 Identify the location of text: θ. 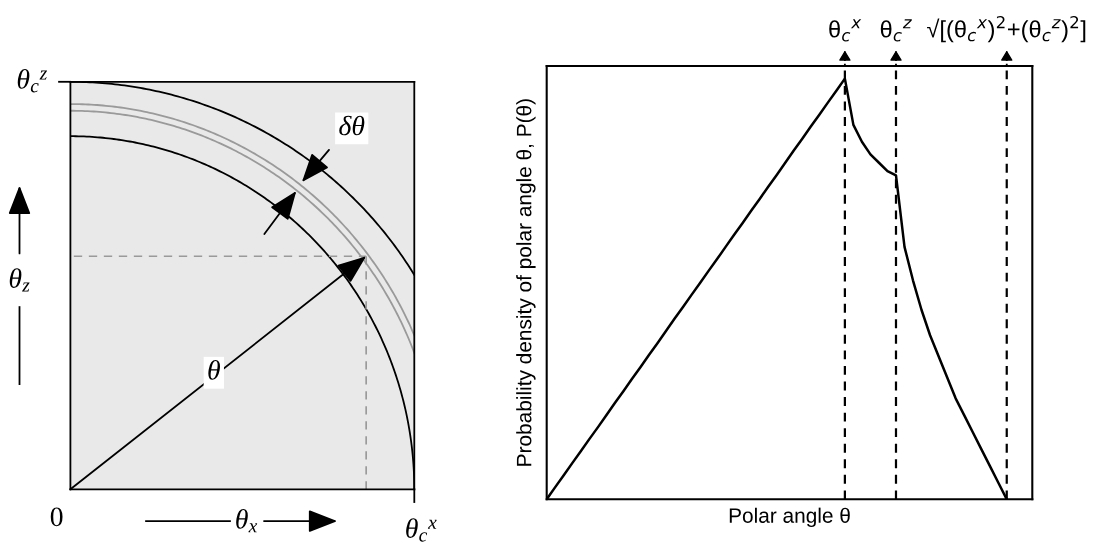
(214, 370).